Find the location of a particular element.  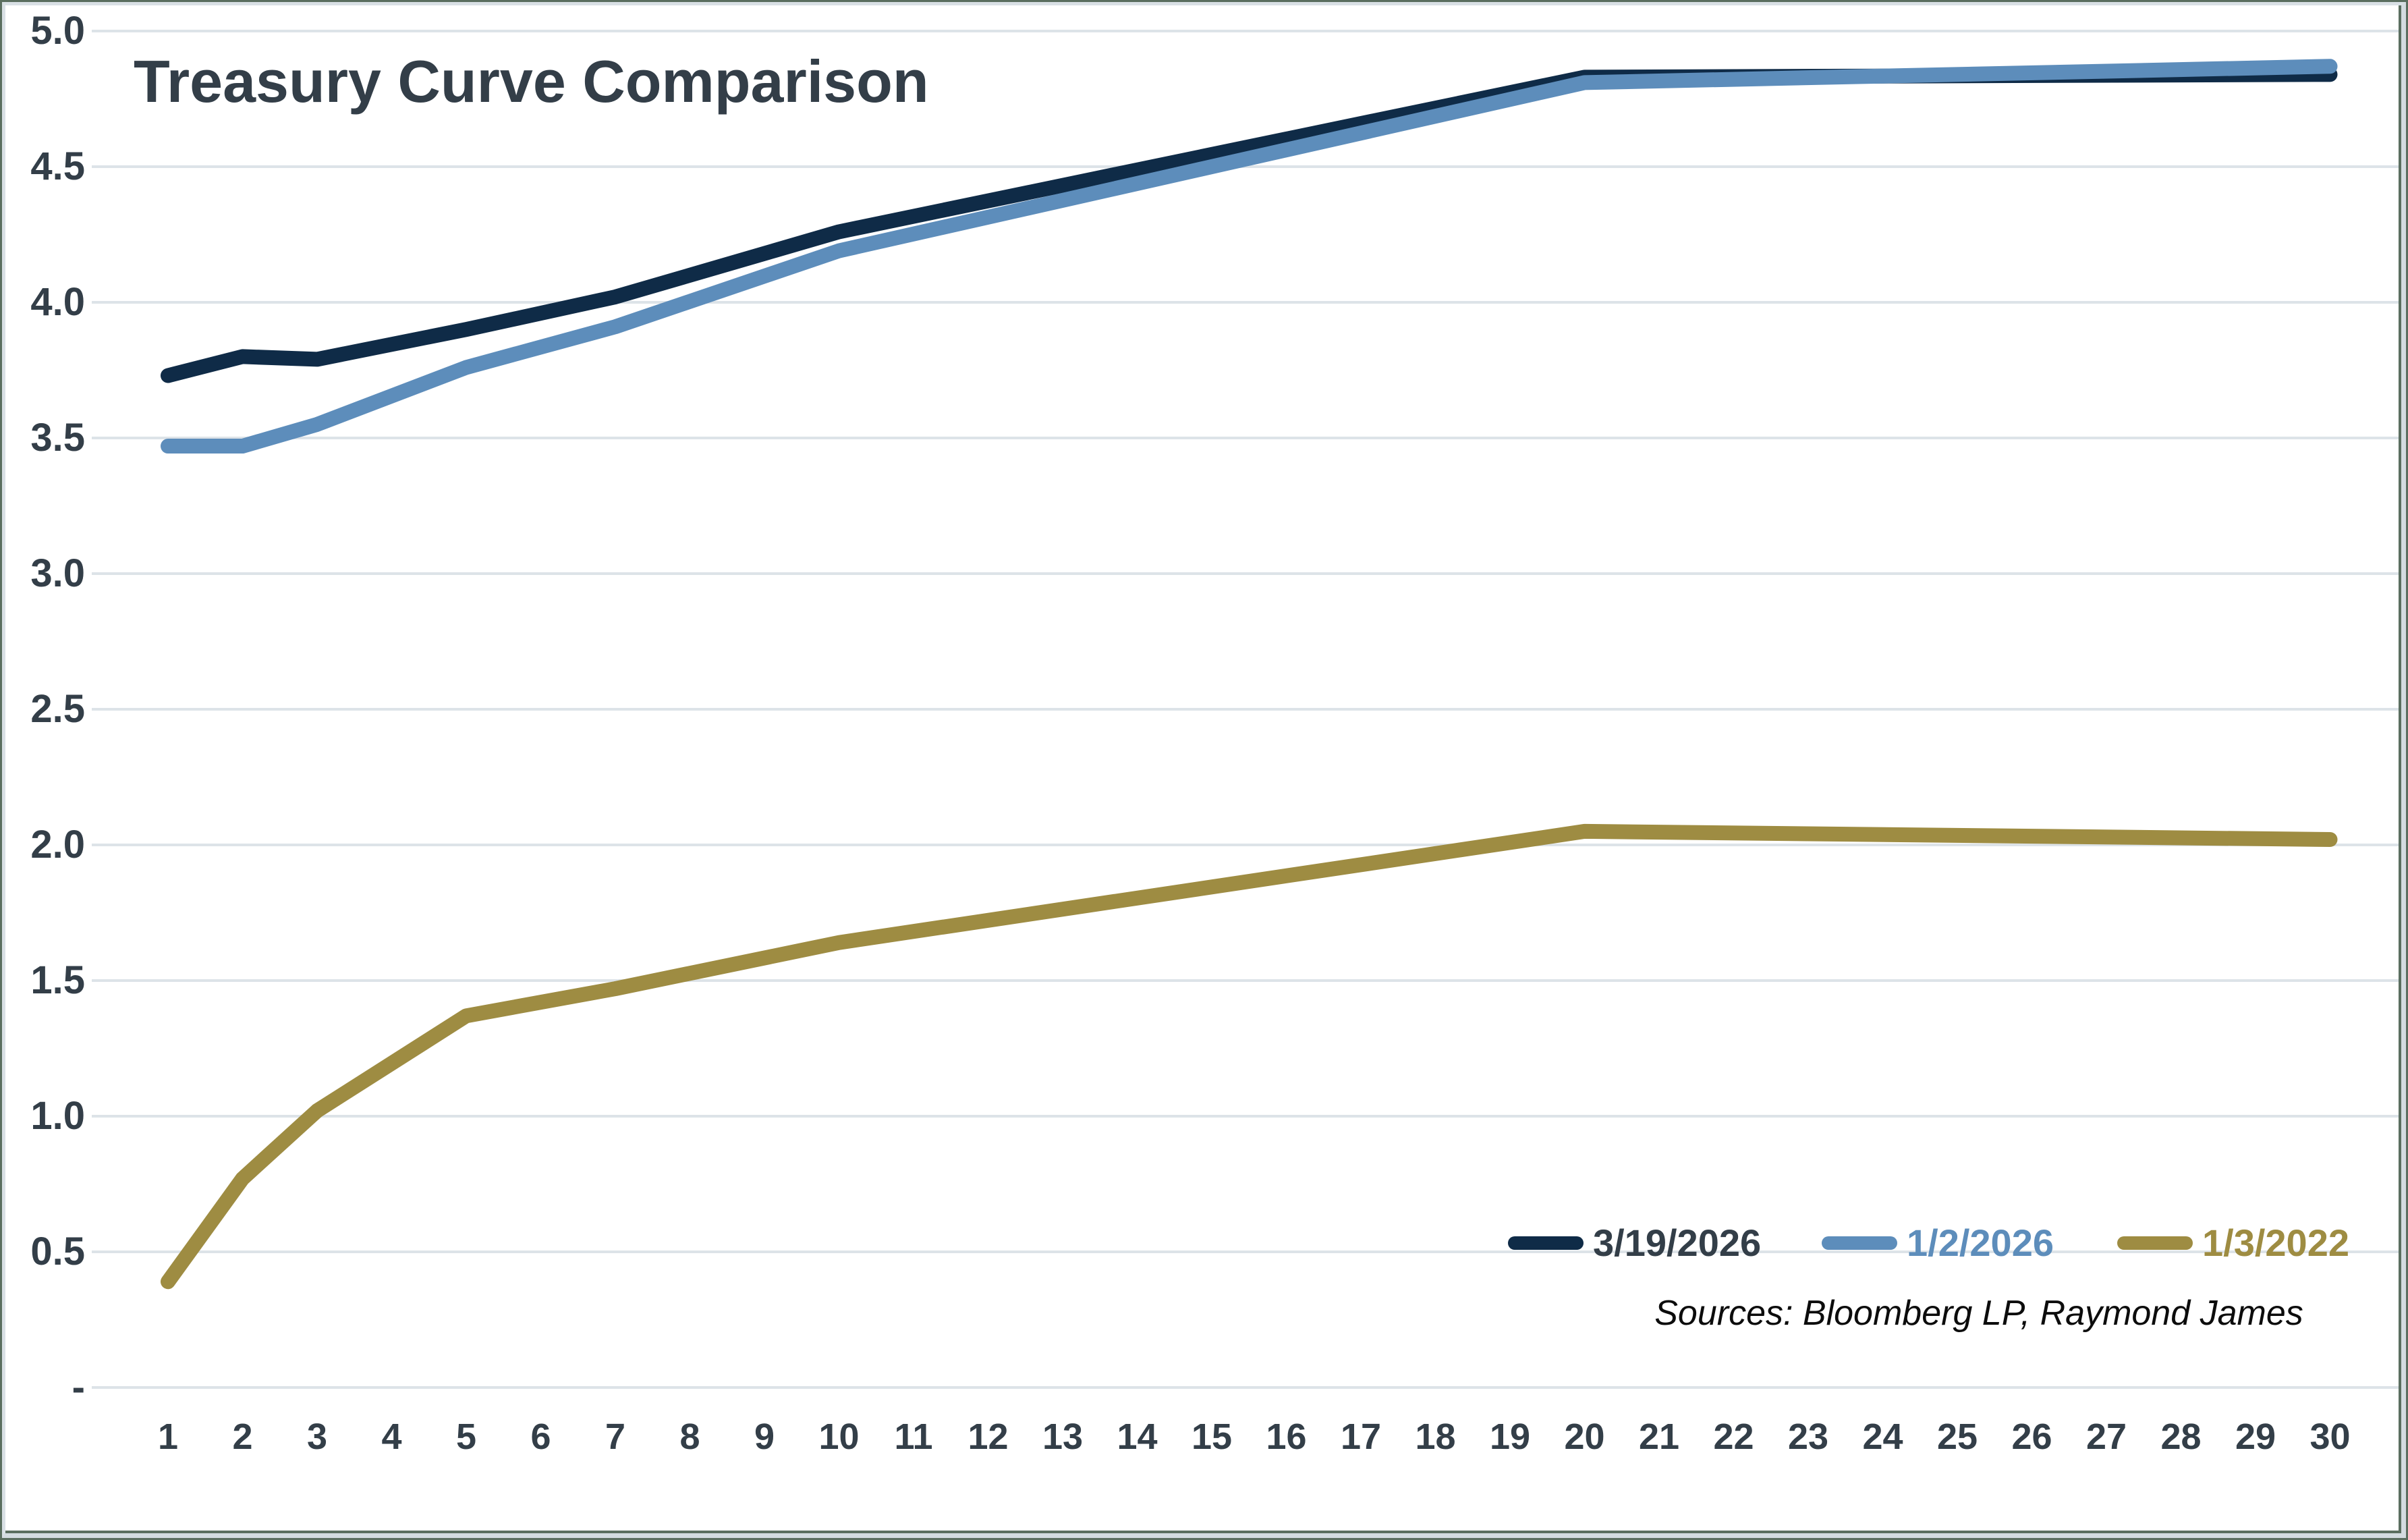

legend-item-1-2-2026: 1/2/2026 is located at coordinates (1938, 1243).